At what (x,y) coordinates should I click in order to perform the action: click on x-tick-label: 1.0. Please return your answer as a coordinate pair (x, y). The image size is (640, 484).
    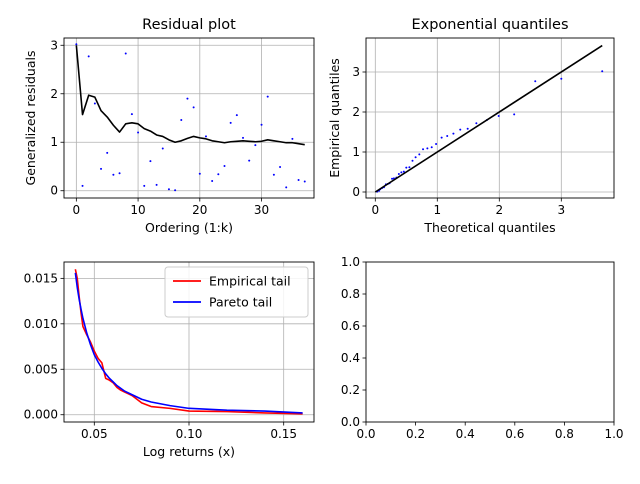
    Looking at the image, I should click on (613, 434).